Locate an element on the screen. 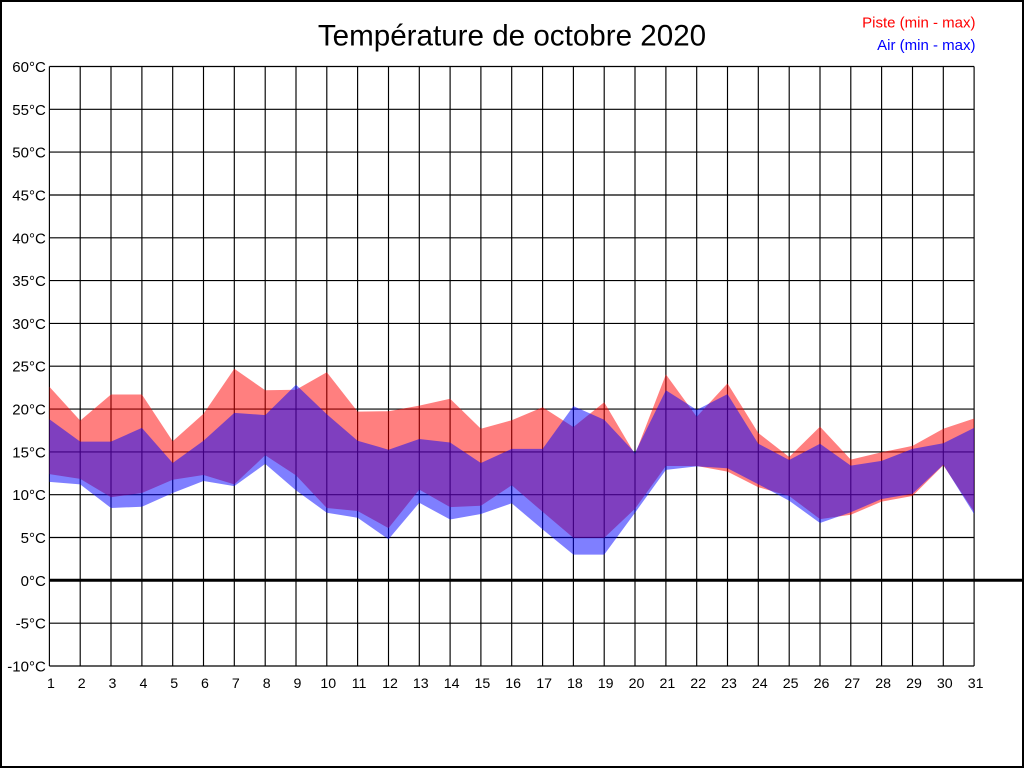  svg-text: 15 is located at coordinates (483, 684).